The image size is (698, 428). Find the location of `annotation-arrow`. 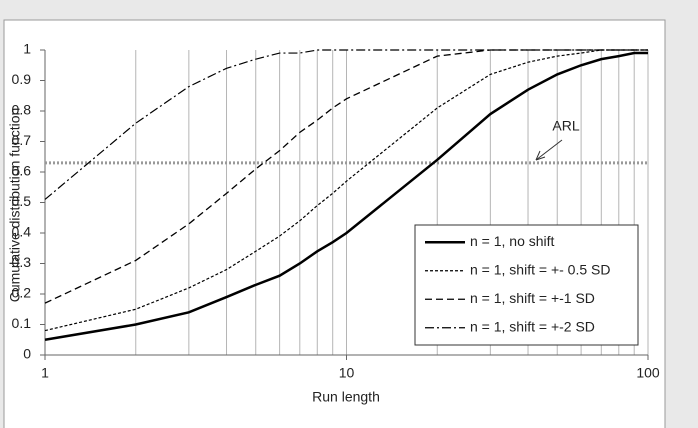

annotation-arrow is located at coordinates (549, 150).